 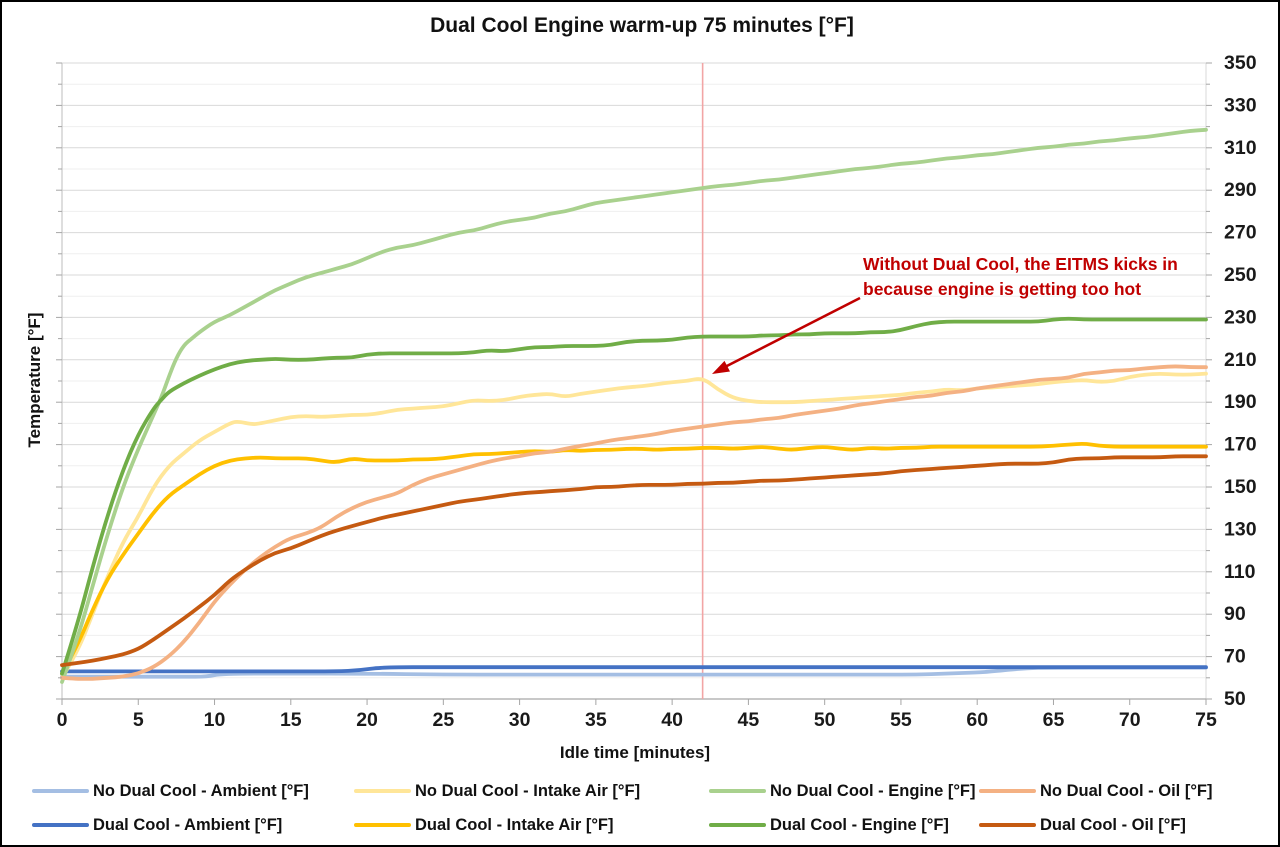 What do you see at coordinates (786, 335) in the screenshot?
I see `annotation-arrow` at bounding box center [786, 335].